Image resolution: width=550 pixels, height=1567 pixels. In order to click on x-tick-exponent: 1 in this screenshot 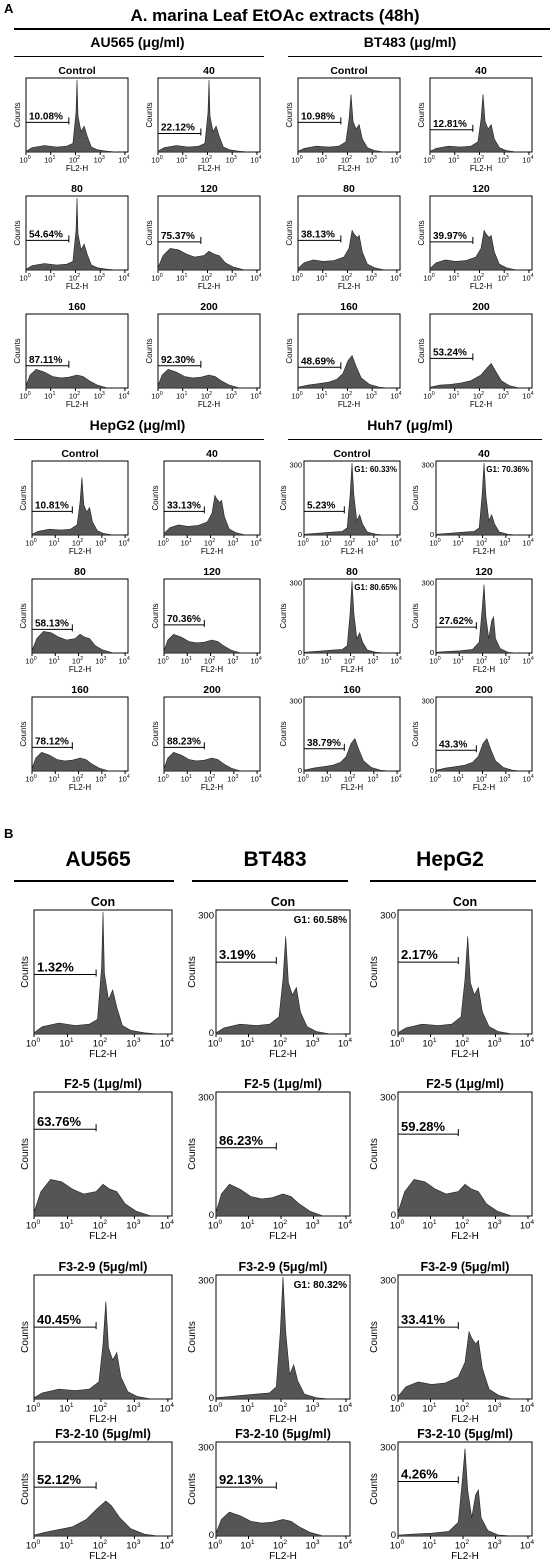, I will do `click(53, 158)`.